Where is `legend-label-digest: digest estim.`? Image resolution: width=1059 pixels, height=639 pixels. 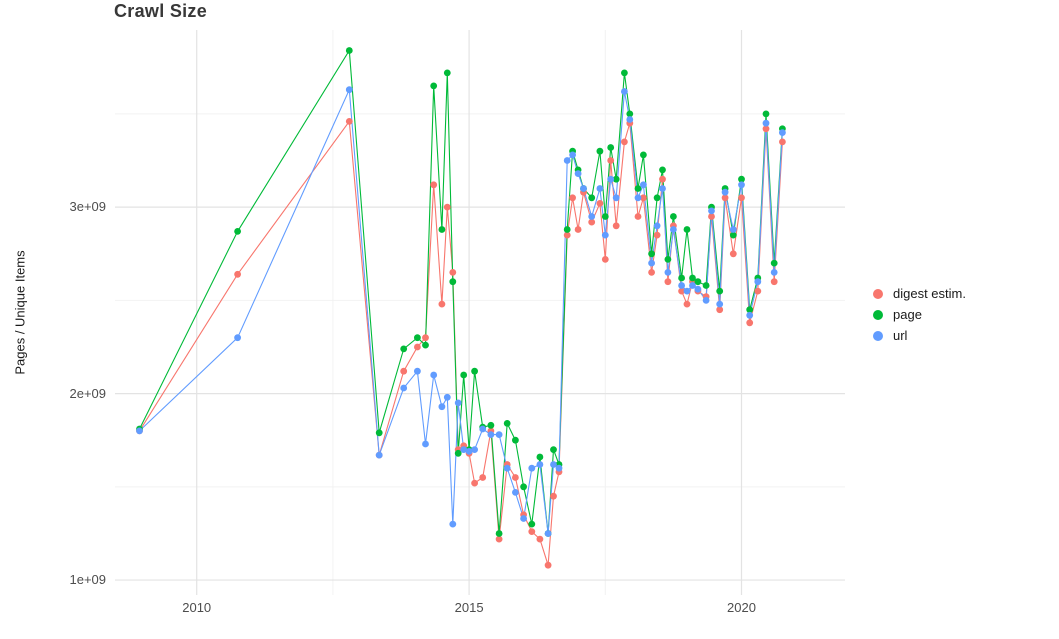
legend-label-digest: digest estim. is located at coordinates (929, 293).